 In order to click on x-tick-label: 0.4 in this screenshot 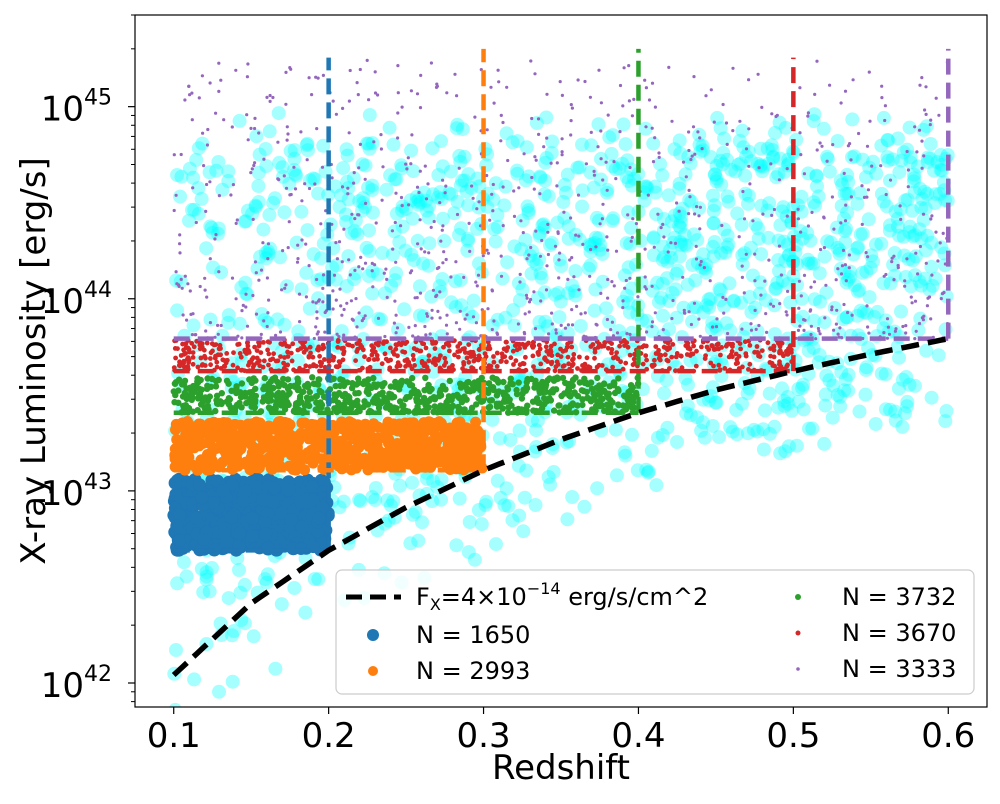, I will do `click(638, 736)`.